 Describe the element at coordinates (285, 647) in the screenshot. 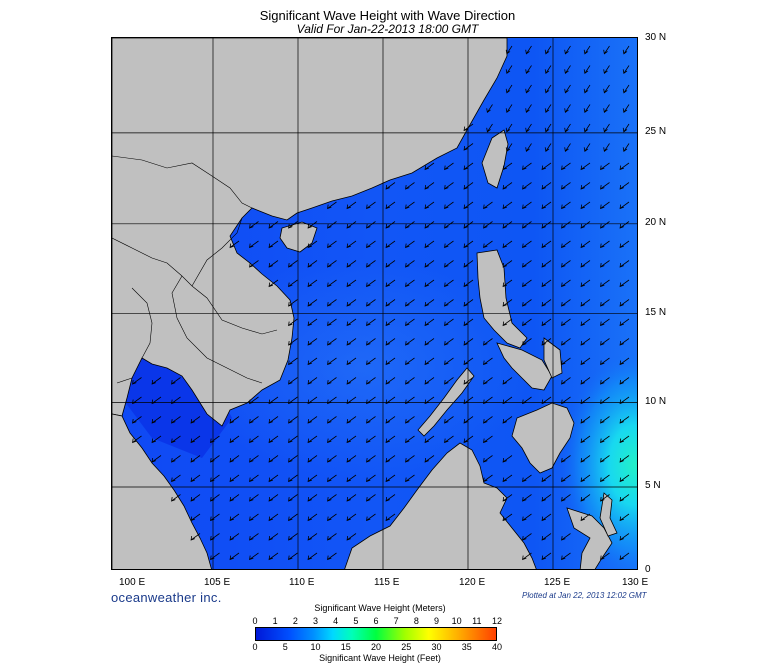

I see `feet-tick-label: 5` at that location.